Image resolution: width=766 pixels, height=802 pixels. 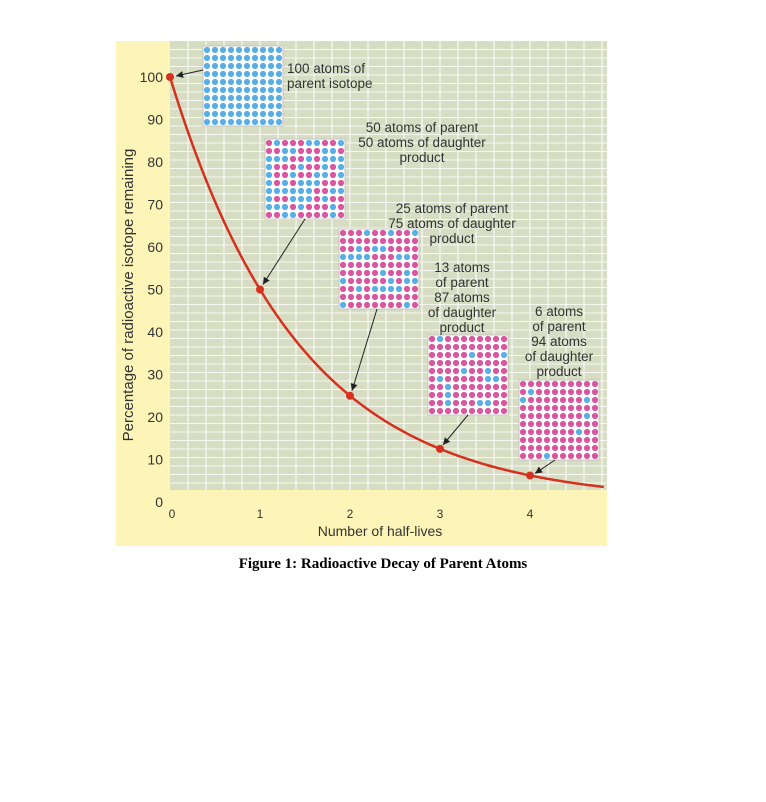 I want to click on arrow-line, so click(x=364, y=349).